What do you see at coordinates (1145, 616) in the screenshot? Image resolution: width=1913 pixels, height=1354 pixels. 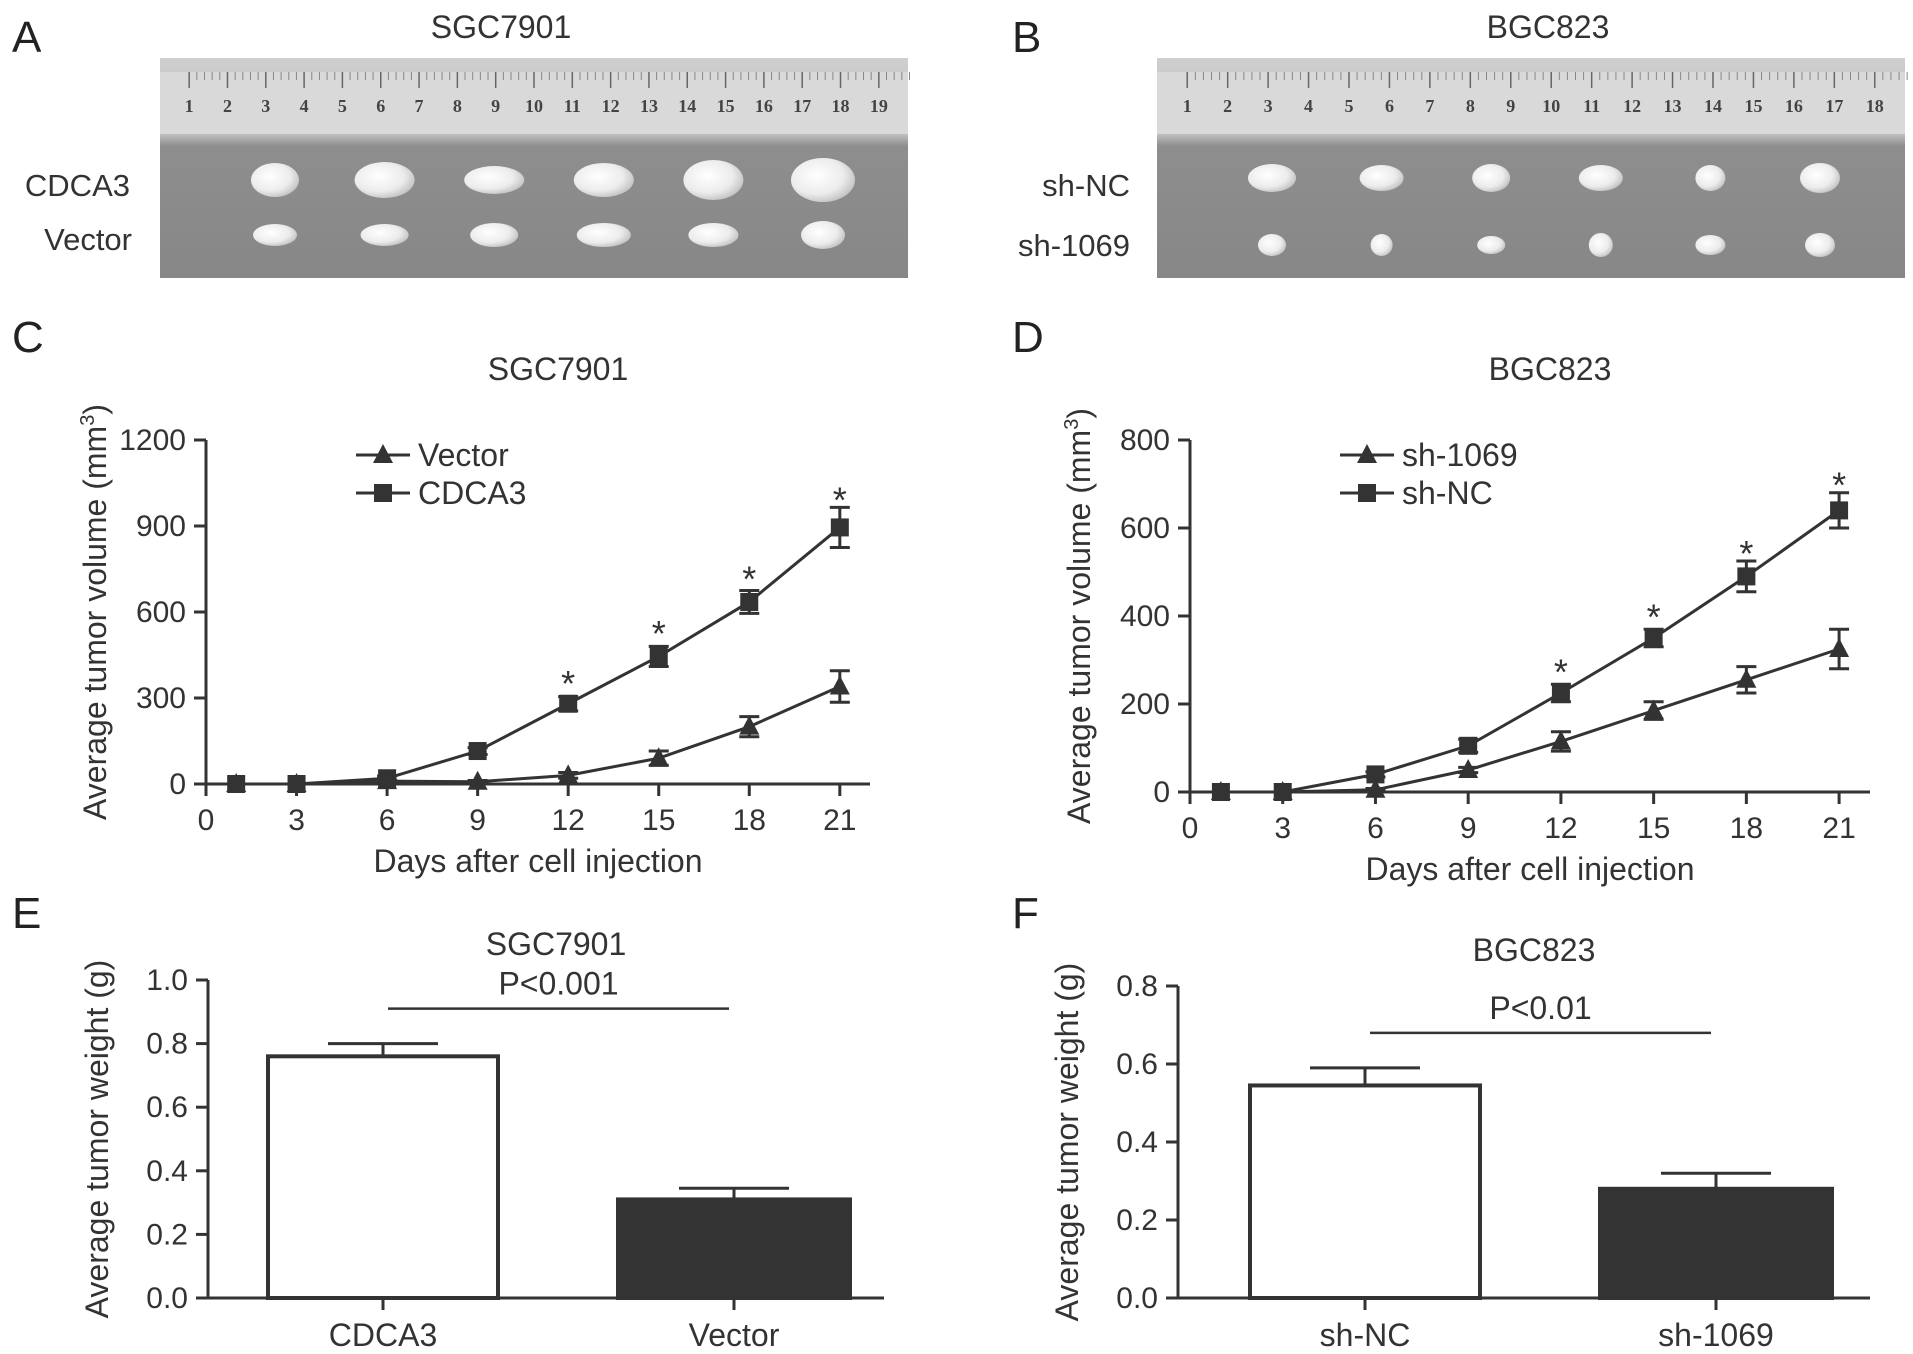 I see `y-tick-label: 400` at bounding box center [1145, 616].